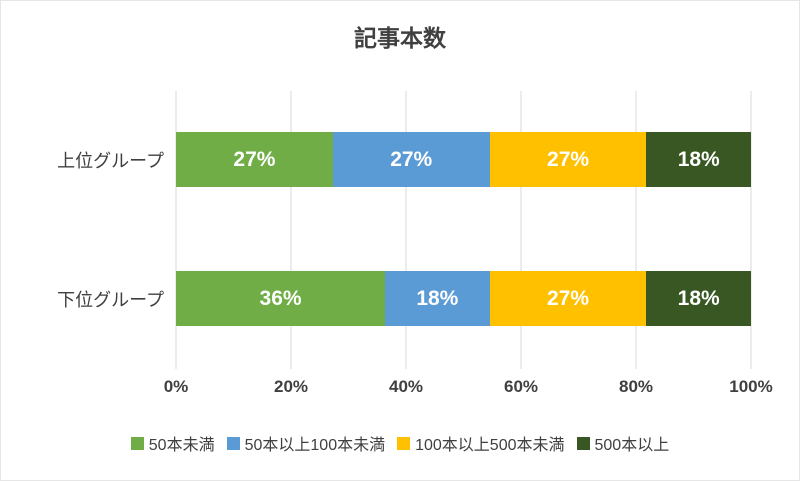  I want to click on x-tick-label: 40%, so click(406, 386).